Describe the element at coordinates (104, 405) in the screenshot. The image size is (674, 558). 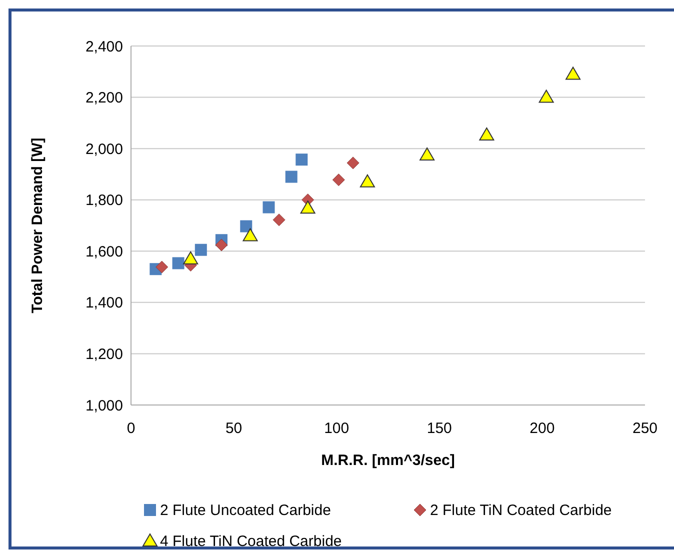
I see `y-tick-label: 1,000` at that location.